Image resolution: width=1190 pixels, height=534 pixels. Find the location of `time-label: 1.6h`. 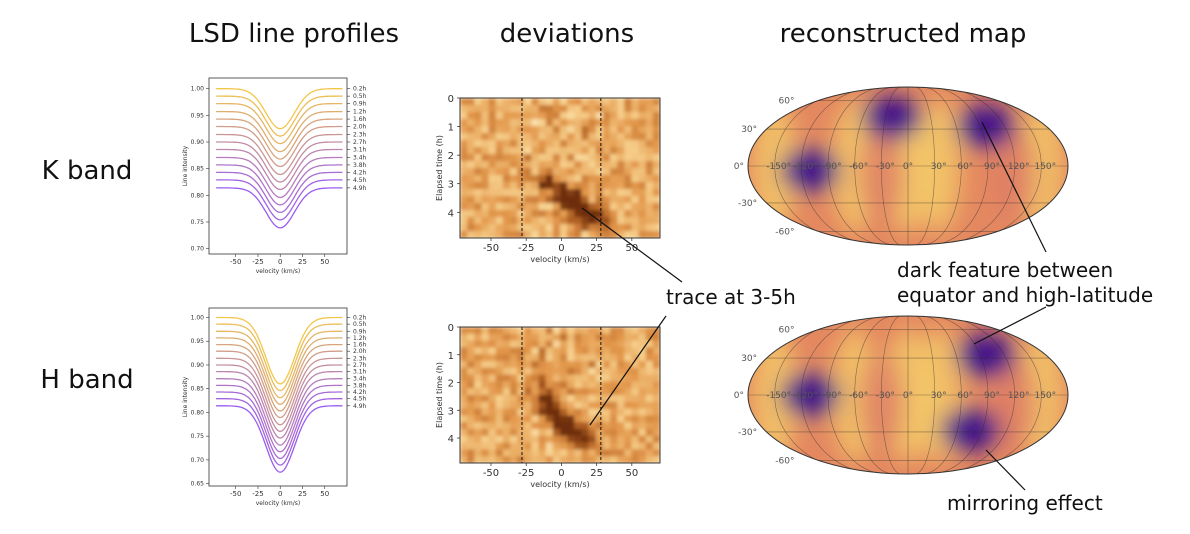

time-label: 1.6h is located at coordinates (360, 345).